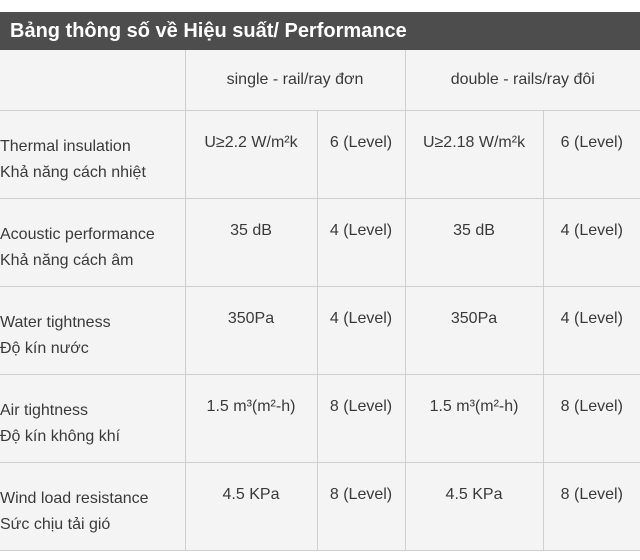  Describe the element at coordinates (251, 330) in the screenshot. I see `single-value: 350Pa` at that location.